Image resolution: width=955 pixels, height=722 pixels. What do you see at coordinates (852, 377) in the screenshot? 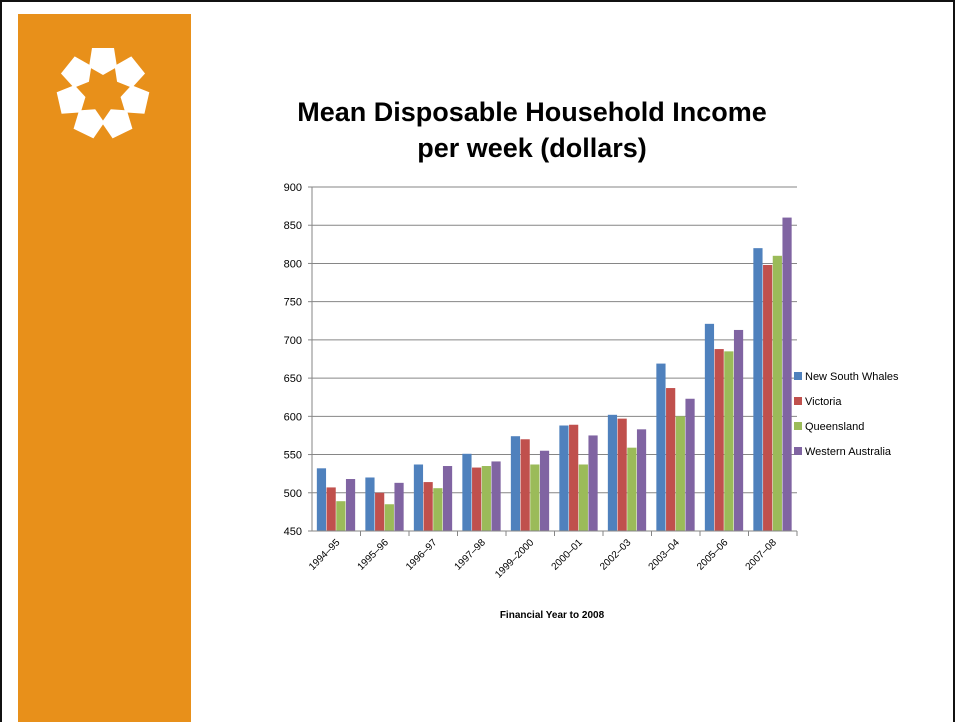
I see `legend-label: New South Whales` at bounding box center [852, 377].